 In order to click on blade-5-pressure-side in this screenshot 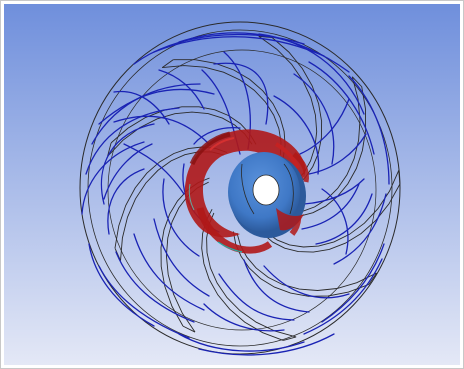, I will do `click(332, 218)`.